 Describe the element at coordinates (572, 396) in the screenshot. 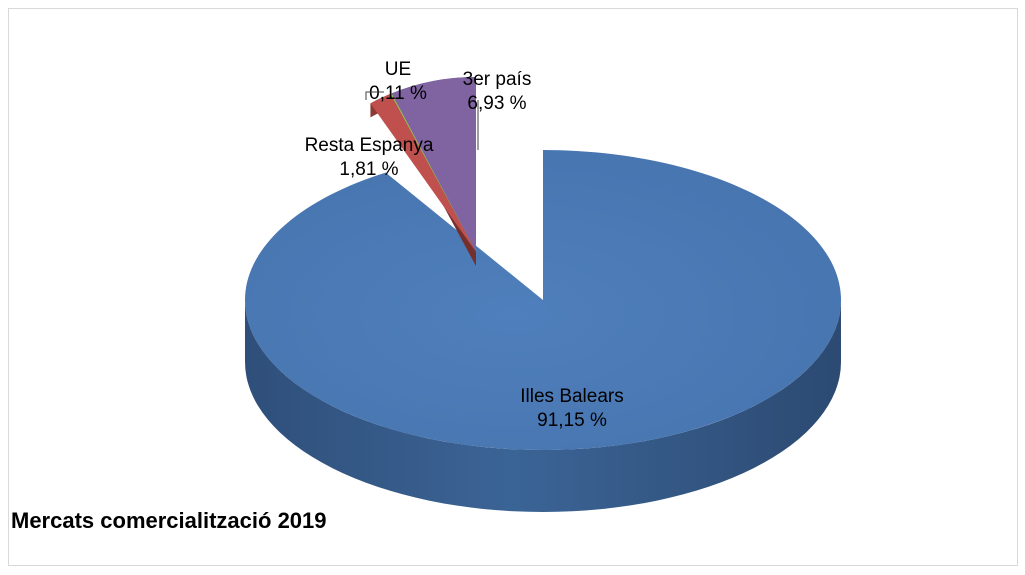

I see `label-illes-balears: Illes Balears` at that location.